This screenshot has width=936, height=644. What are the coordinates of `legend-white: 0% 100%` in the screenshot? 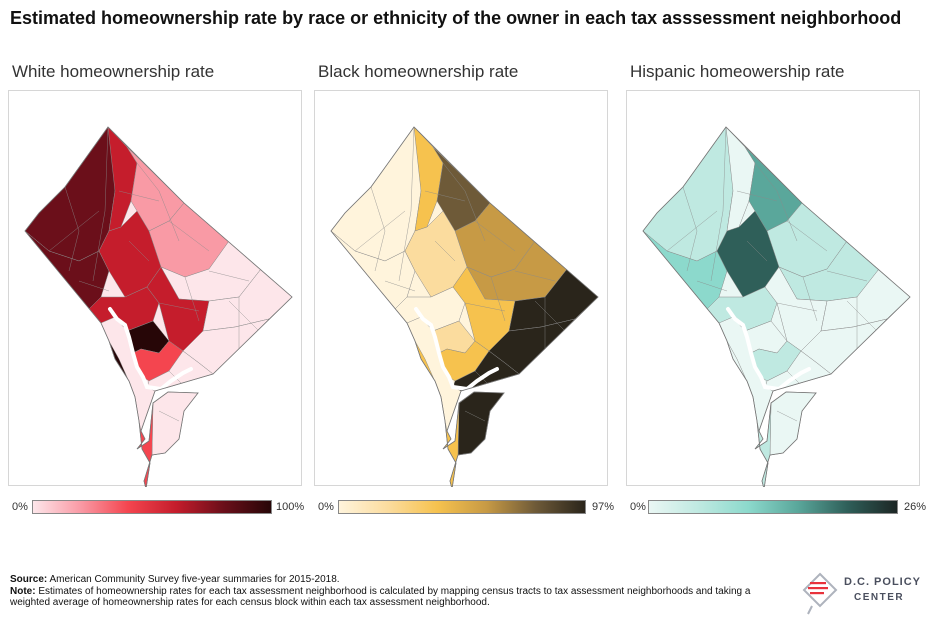 It's located at (162, 508).